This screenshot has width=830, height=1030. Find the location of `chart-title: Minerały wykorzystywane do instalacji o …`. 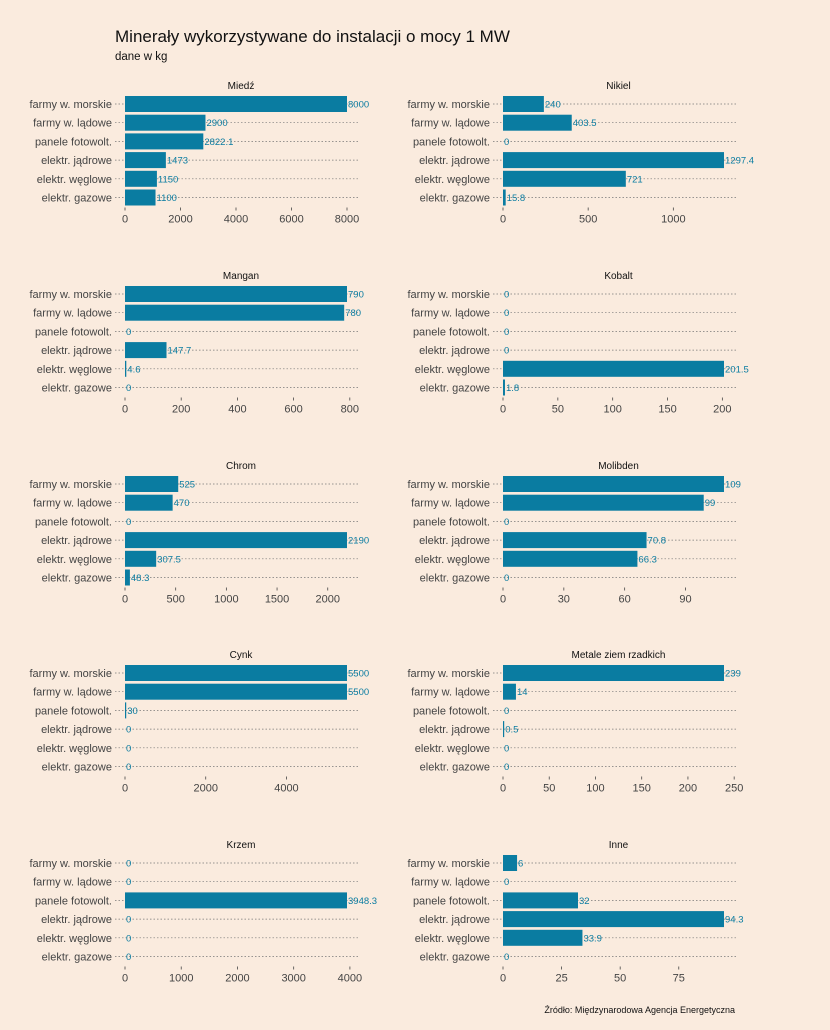

chart-title: Minerały wykorzystywane do instalacji o … is located at coordinates (312, 36).